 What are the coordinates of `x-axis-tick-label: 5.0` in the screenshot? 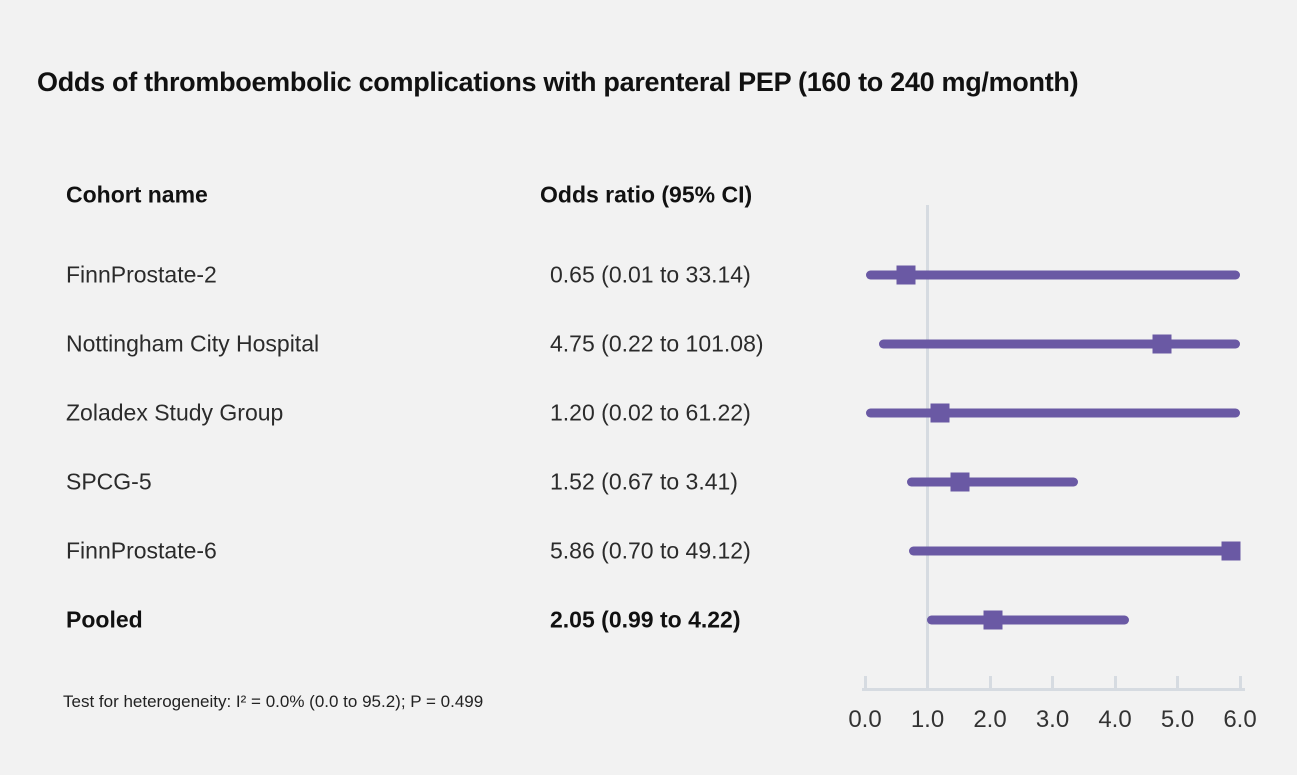 It's located at (1177, 719).